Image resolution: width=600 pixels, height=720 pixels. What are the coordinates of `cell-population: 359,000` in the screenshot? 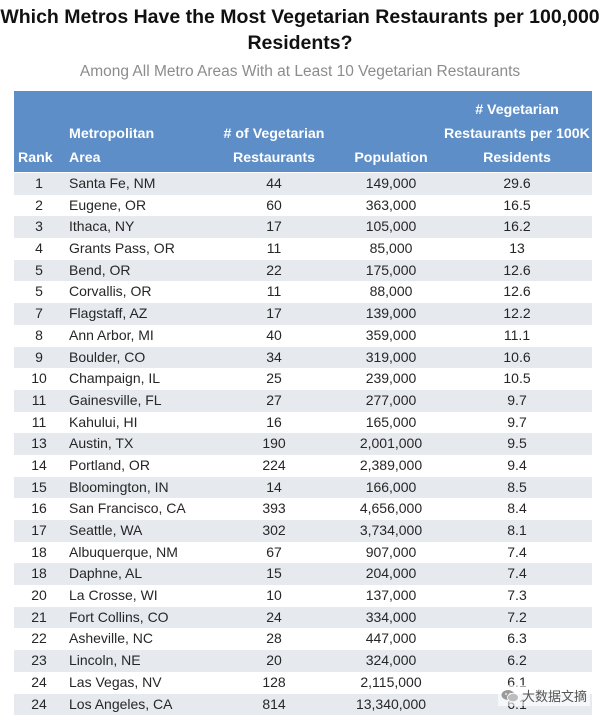 It's located at (391, 334).